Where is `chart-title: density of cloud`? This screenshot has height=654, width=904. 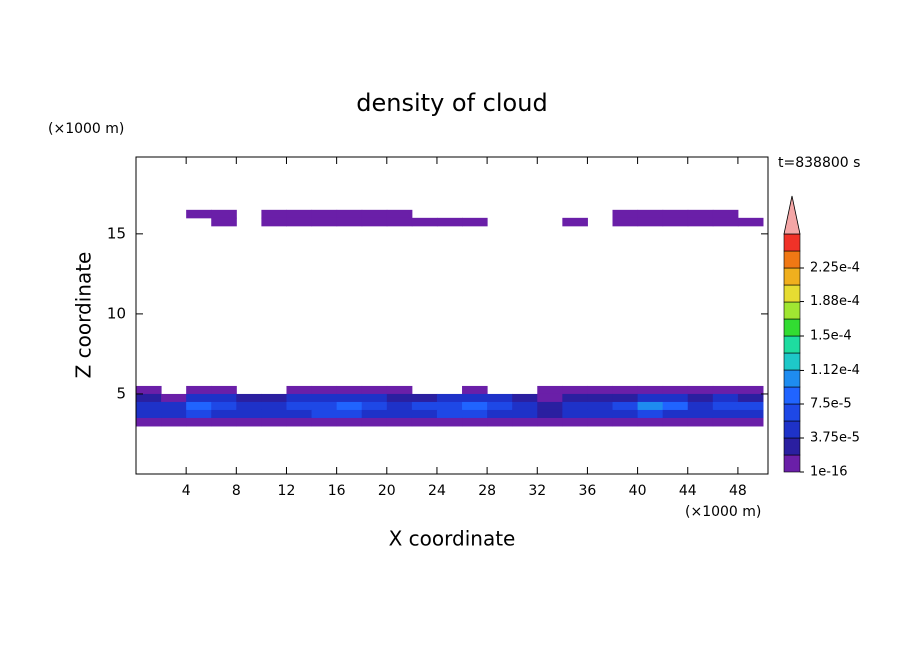
chart-title: density of cloud is located at coordinates (451, 103).